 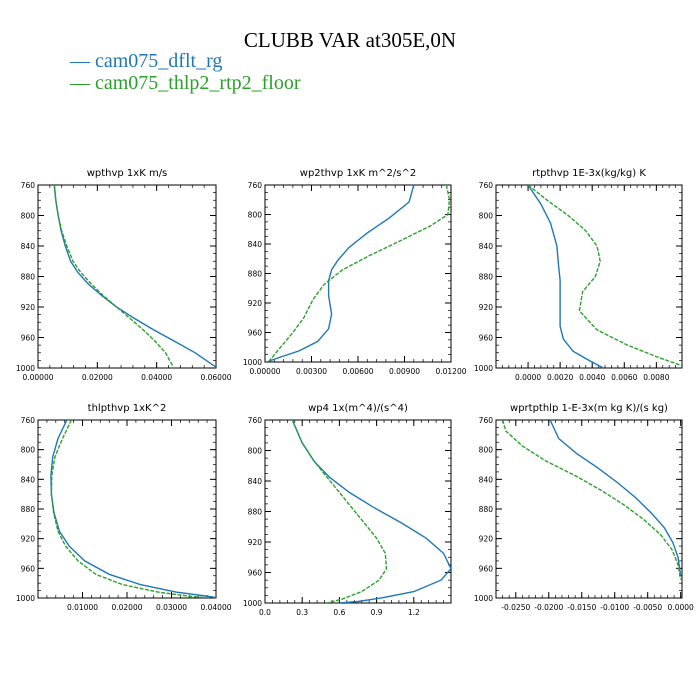 I want to click on x-tick-label: 0.00600, so click(x=357, y=371).